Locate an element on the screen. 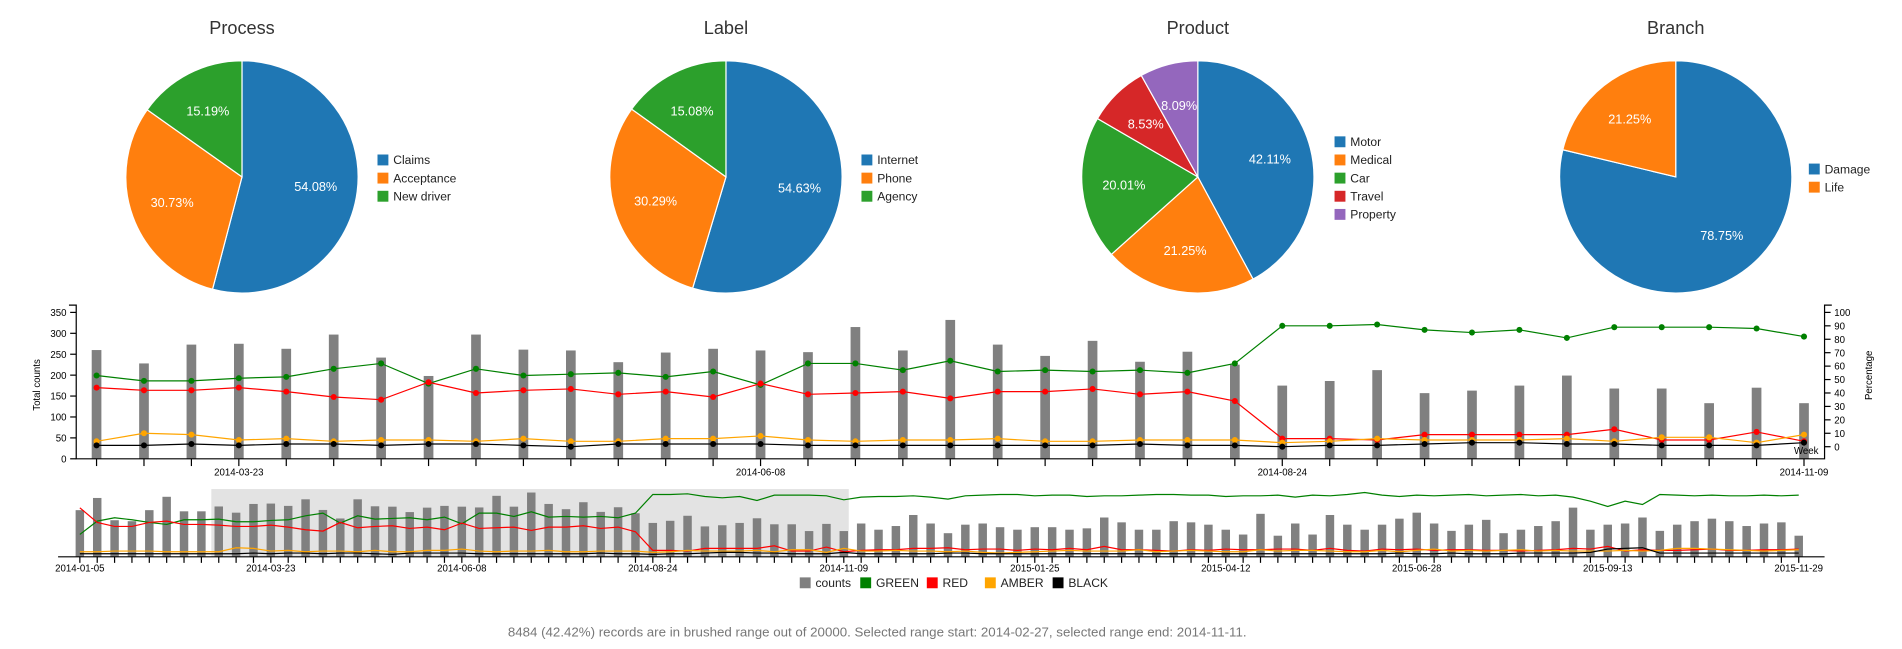 This screenshot has height=649, width=1902. pie-slice-life is located at coordinates (1619, 119).